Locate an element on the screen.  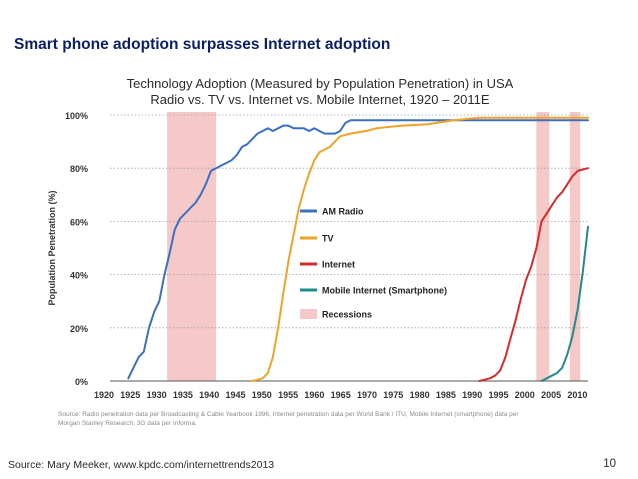
legend-swatch-recession is located at coordinates (308, 314).